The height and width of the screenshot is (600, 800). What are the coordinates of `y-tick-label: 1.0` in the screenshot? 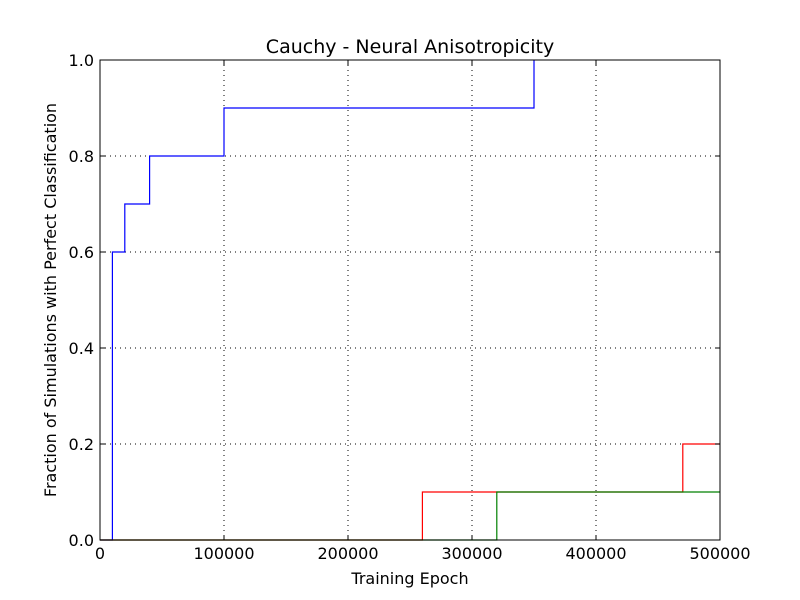 It's located at (81, 60).